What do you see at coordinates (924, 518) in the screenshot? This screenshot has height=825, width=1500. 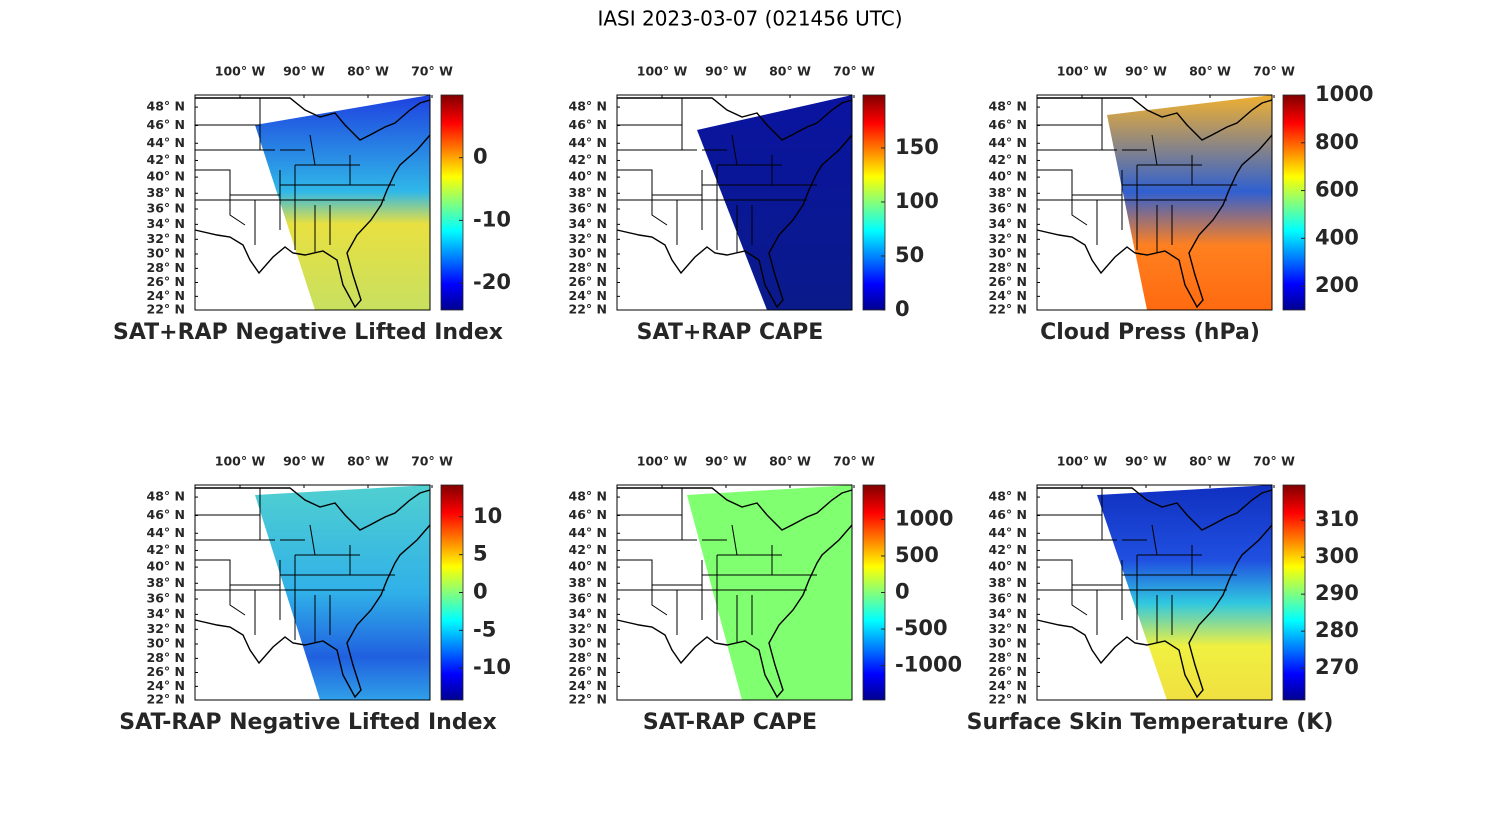 I see `colorbar-tick-label: 1000` at bounding box center [924, 518].